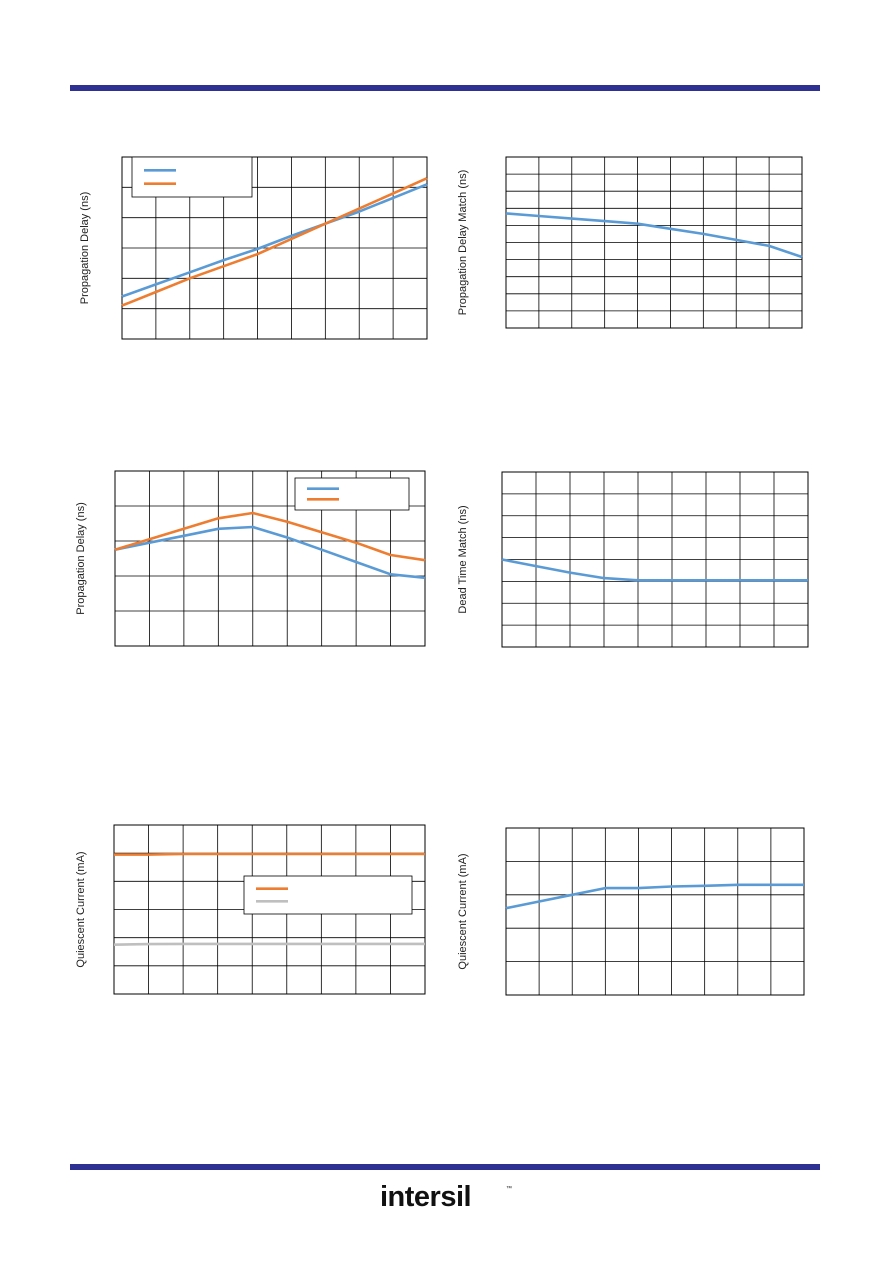 The image size is (892, 1261). Describe the element at coordinates (463, 559) in the screenshot. I see `y-axis-label: Dead Time Match (ns)` at that location.